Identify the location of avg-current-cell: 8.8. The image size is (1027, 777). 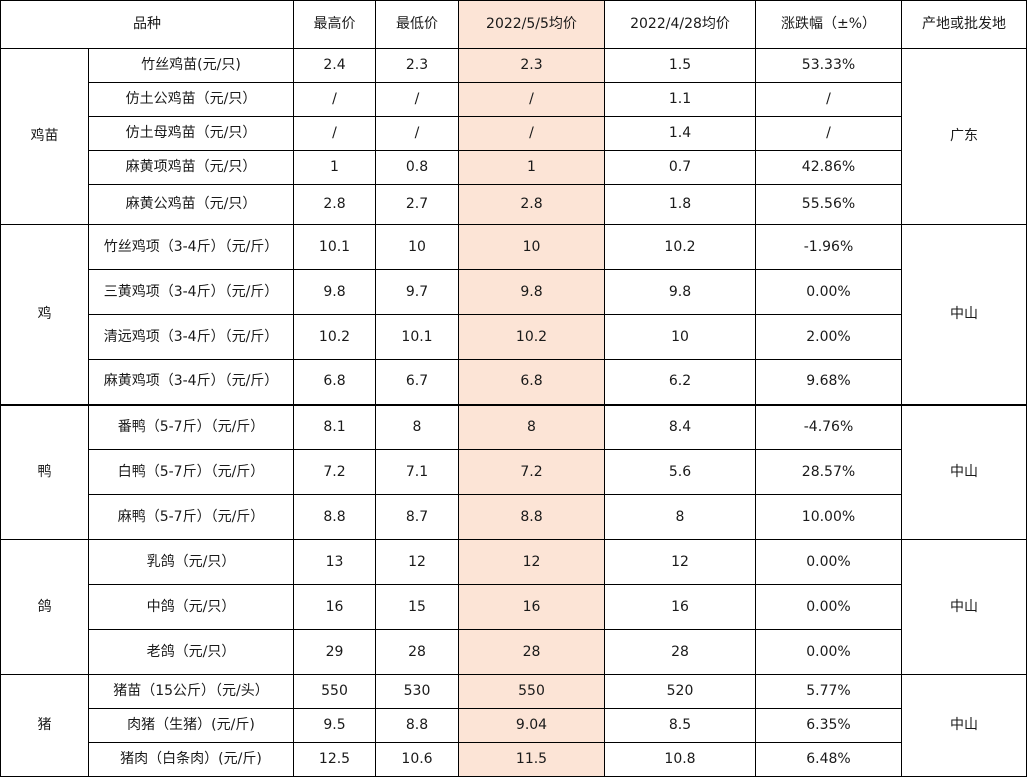
(531, 517).